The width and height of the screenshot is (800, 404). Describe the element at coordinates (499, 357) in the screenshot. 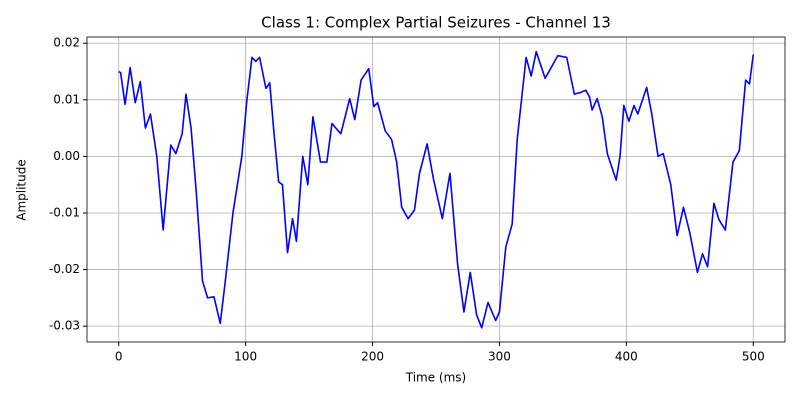

I see `x-tick-label: 300` at that location.